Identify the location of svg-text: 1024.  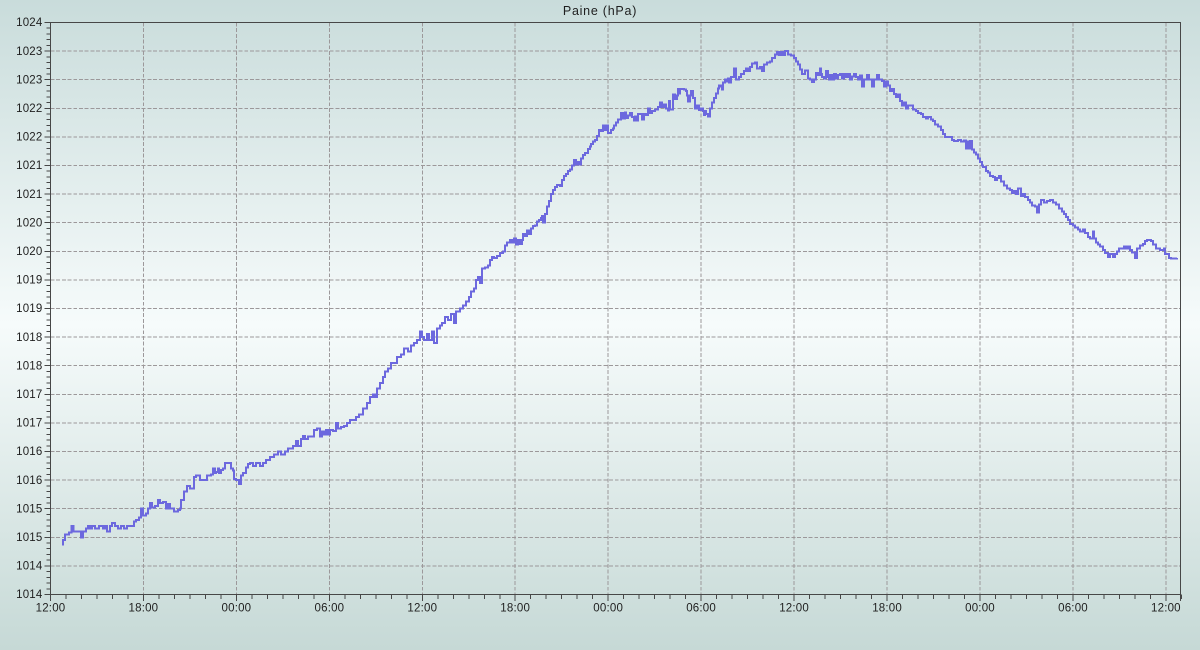
(29, 23).